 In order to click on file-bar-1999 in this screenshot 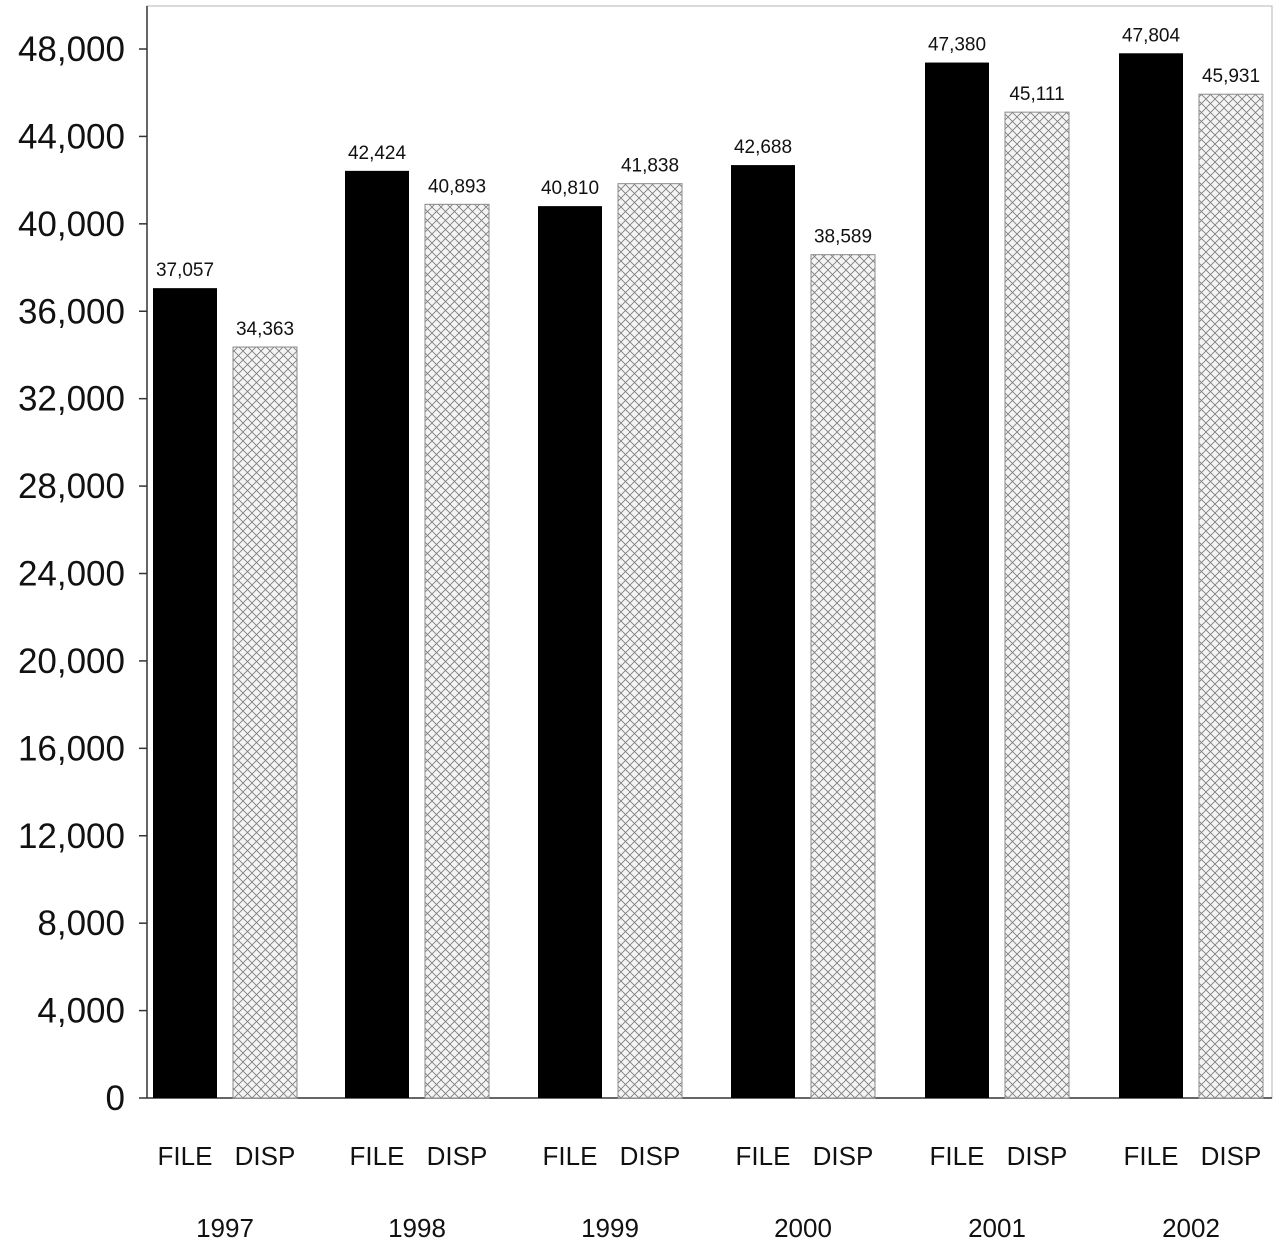, I will do `click(570, 652)`.